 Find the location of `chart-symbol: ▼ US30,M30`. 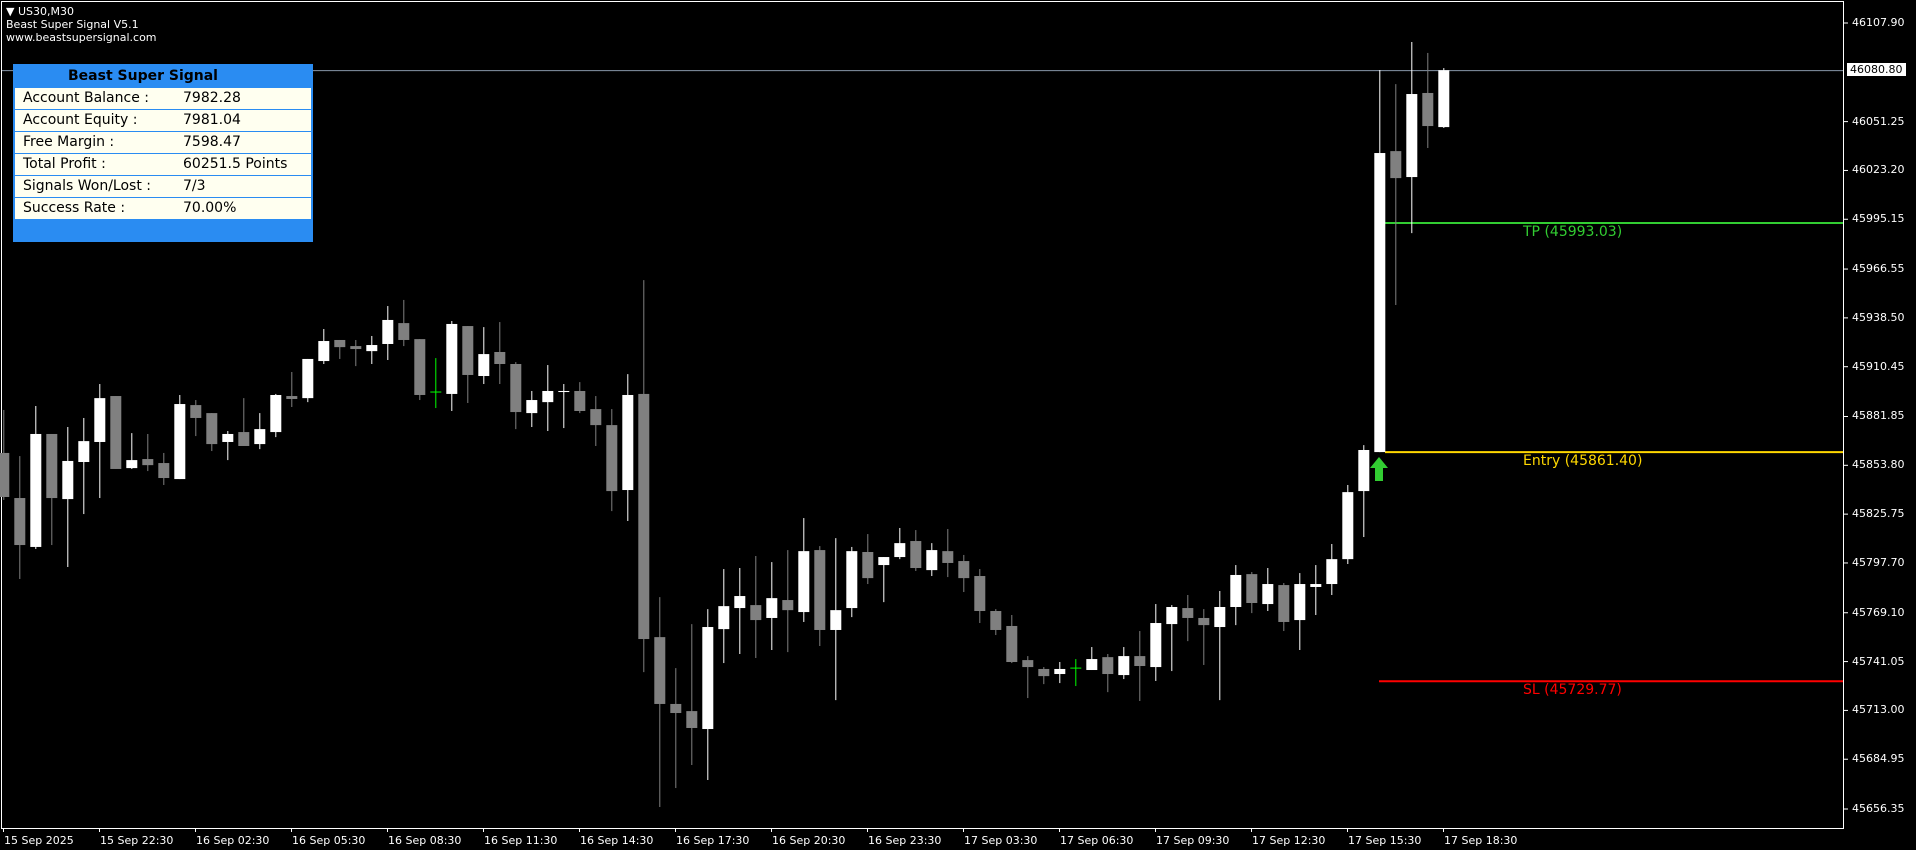

chart-symbol: ▼ US30,M30 is located at coordinates (40, 11).